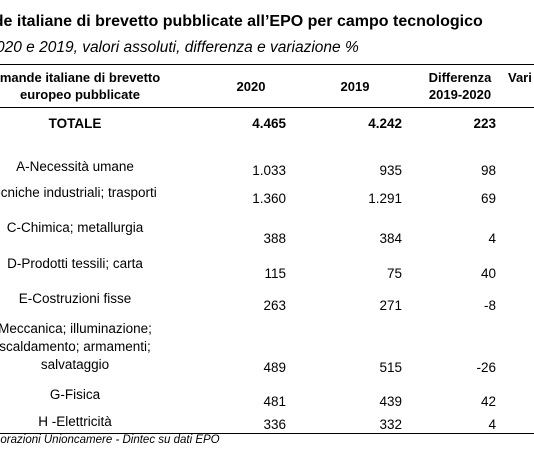 Image resolution: width=534 pixels, height=462 pixels. What do you see at coordinates (488, 198) in the screenshot?
I see `row-difference: 69` at bounding box center [488, 198].